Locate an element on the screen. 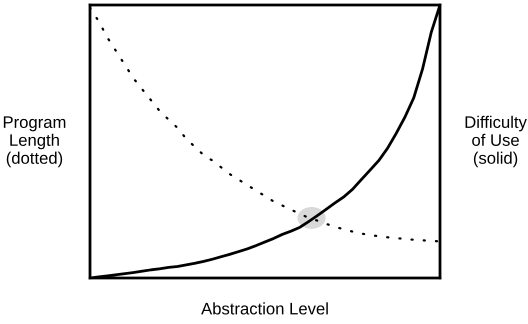  x-axis-title: Abstraction Level is located at coordinates (264, 308).